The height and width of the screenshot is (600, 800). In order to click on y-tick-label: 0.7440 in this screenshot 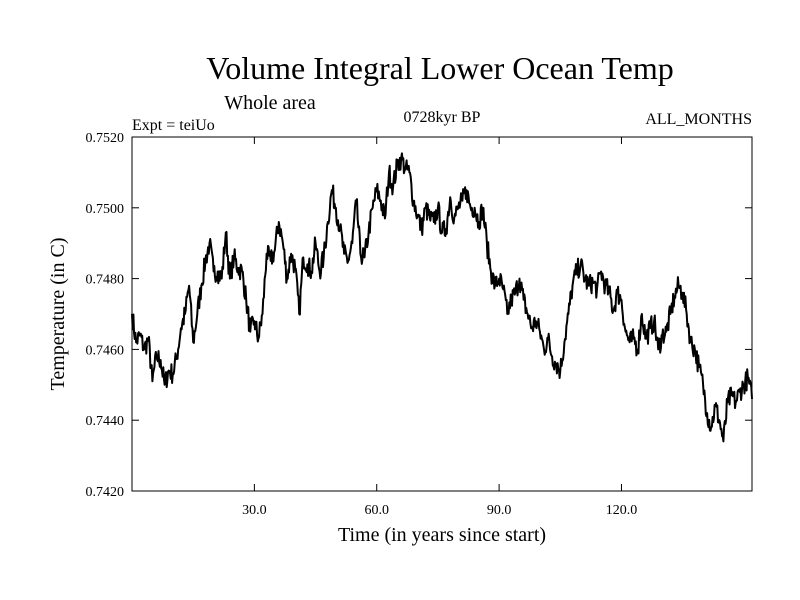, I will do `click(105, 421)`.